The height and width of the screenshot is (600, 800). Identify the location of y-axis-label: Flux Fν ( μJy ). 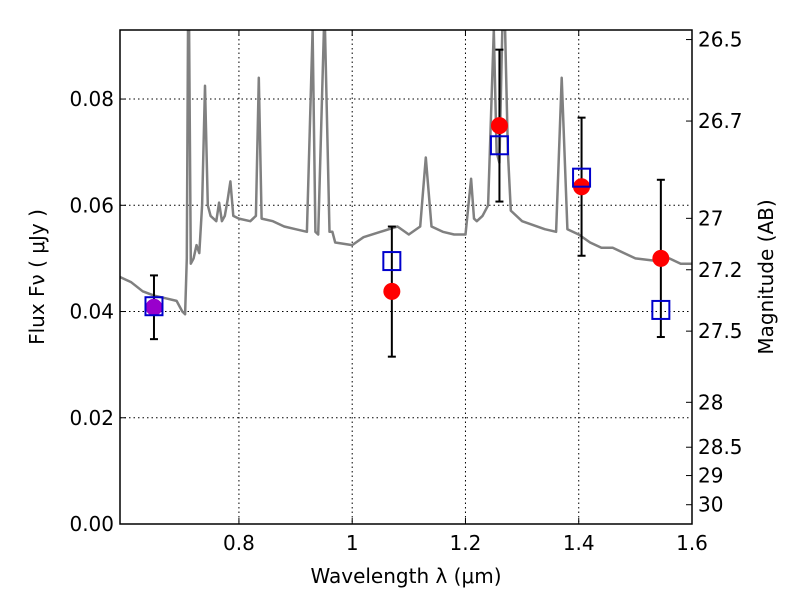
(37, 277).